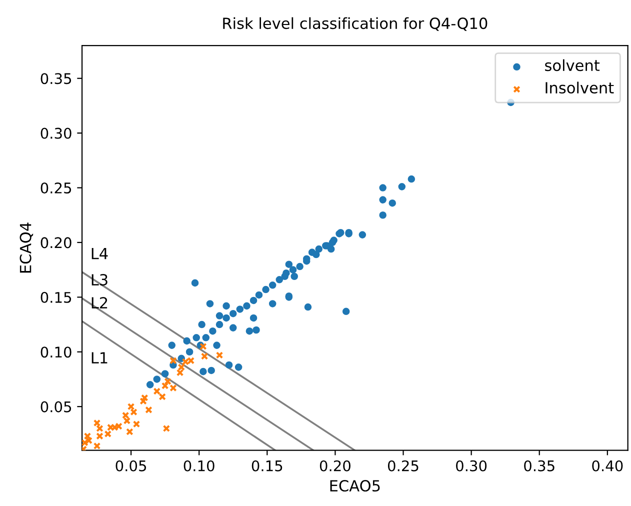  What do you see at coordinates (100, 302) in the screenshot?
I see `annotation: L2` at bounding box center [100, 302].